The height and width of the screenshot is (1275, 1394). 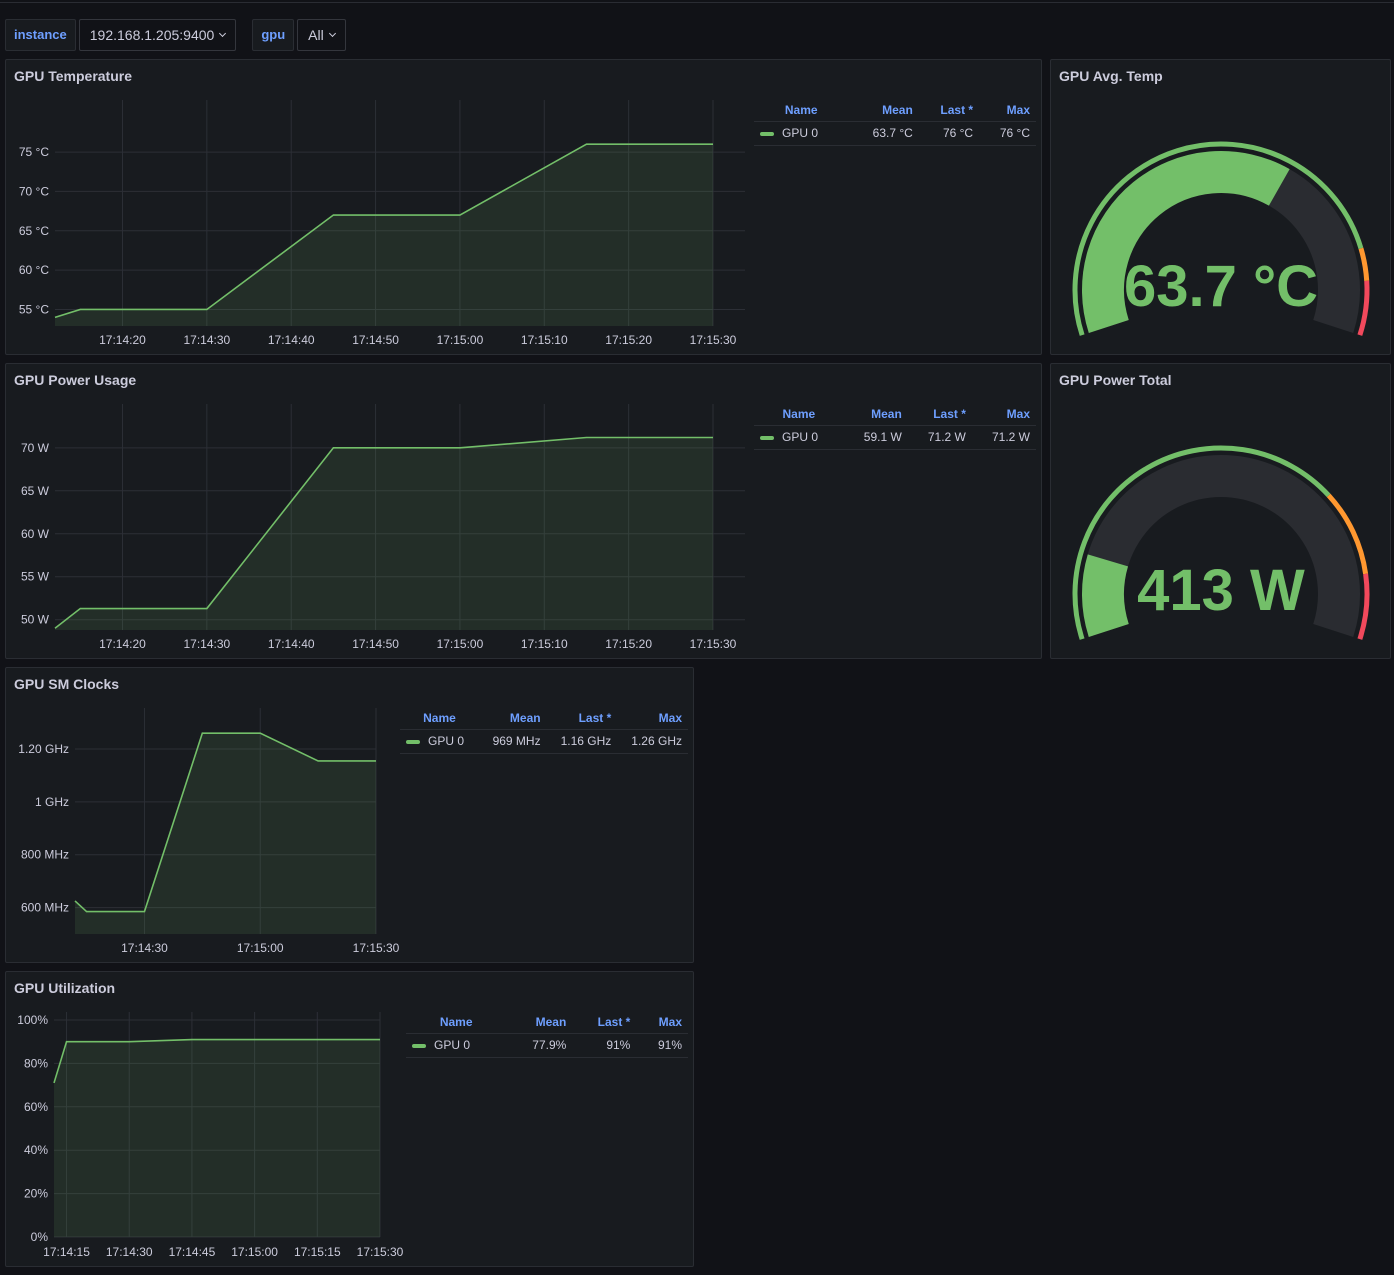 I want to click on temperature-legend: Name Mean Last * Max GPU 0 63.7 °C 76 °C 76 °C, so click(x=895, y=123).